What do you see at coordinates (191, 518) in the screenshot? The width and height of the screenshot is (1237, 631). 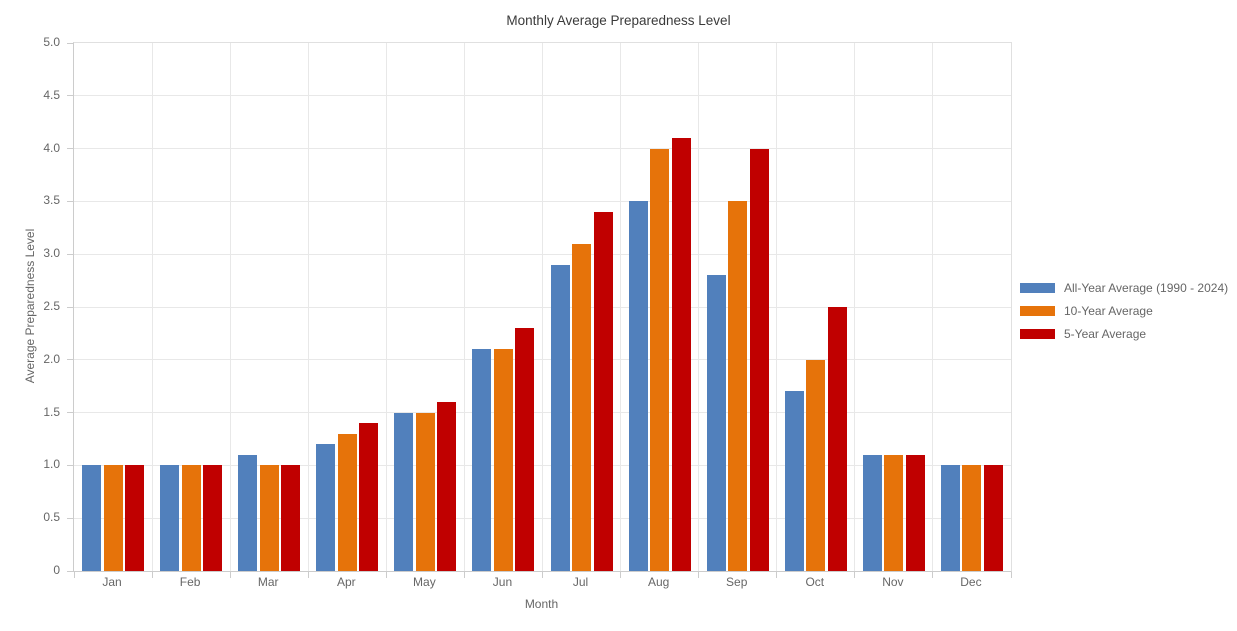 I see `bar-feb-series1` at bounding box center [191, 518].